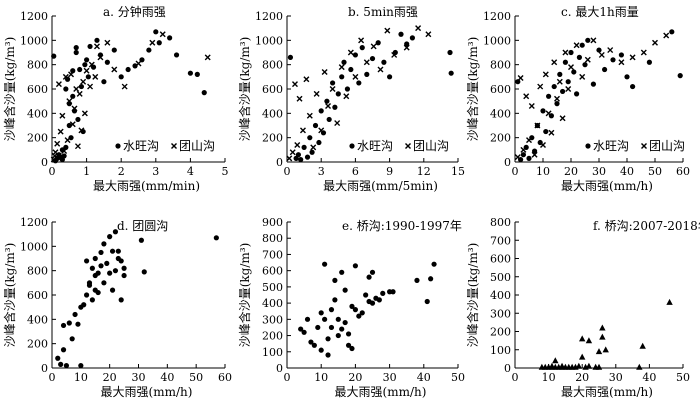  Describe the element at coordinates (515, 171) in the screenshot. I see `x-tick-label: 0` at that location.